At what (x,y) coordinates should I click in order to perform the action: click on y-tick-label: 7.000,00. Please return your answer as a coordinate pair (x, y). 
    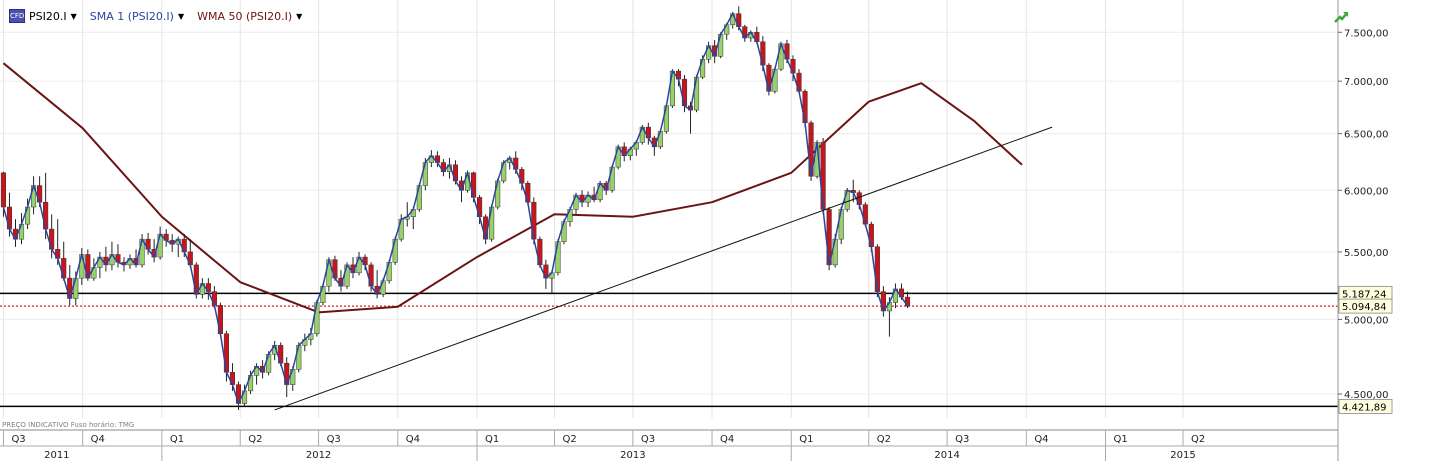
    Looking at the image, I should click on (1366, 82).